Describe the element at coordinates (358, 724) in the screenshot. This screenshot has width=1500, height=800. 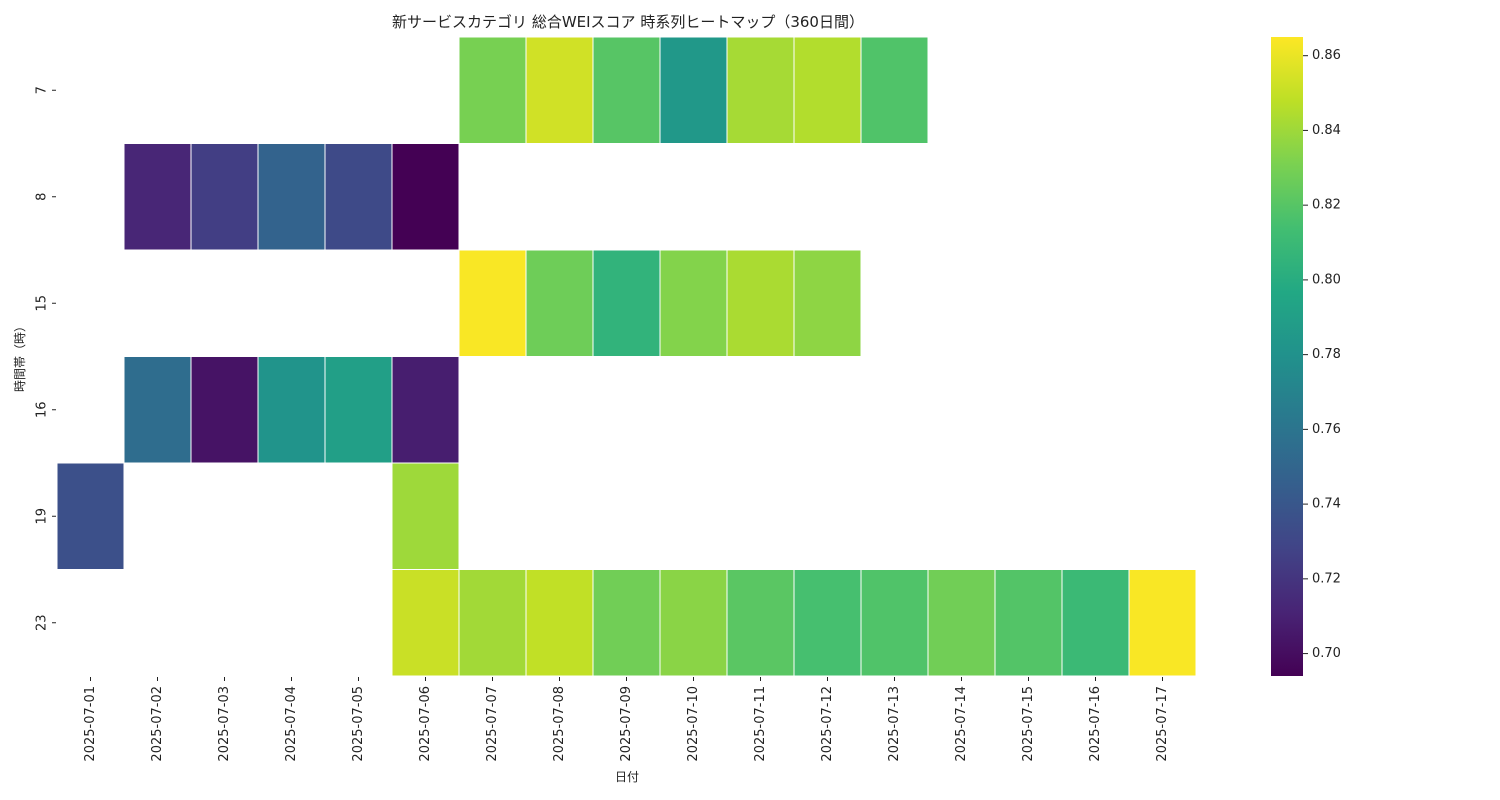
I see `x-tick-label: 2025-07-05` at that location.